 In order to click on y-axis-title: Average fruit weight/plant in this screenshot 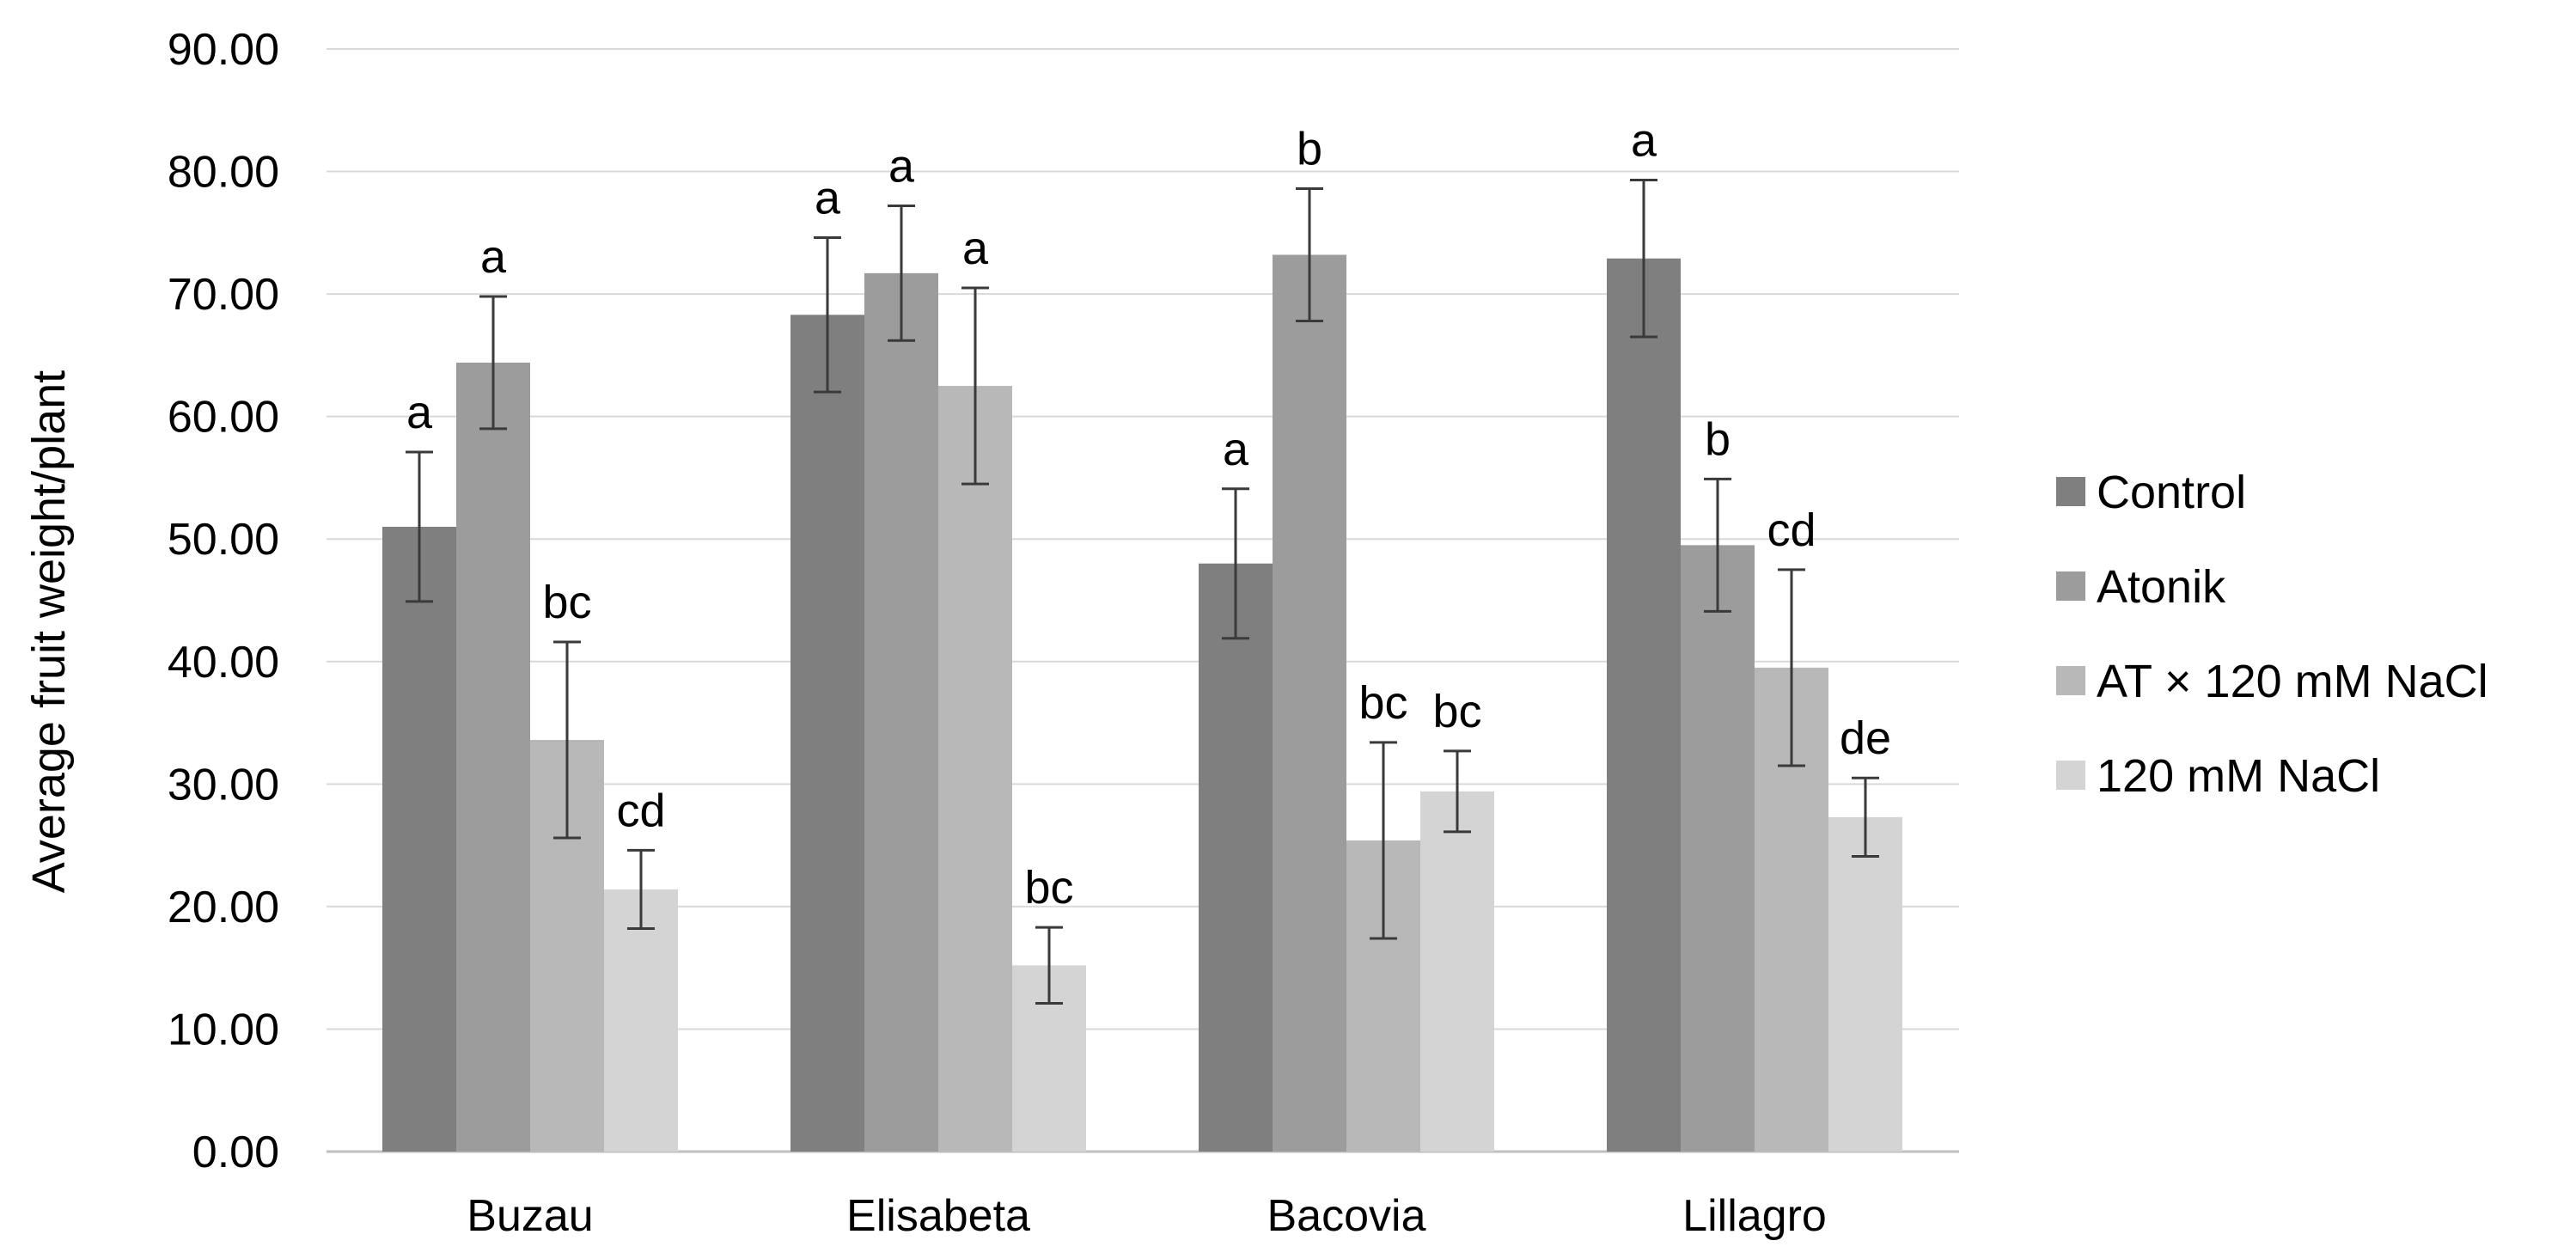, I will do `click(49, 631)`.